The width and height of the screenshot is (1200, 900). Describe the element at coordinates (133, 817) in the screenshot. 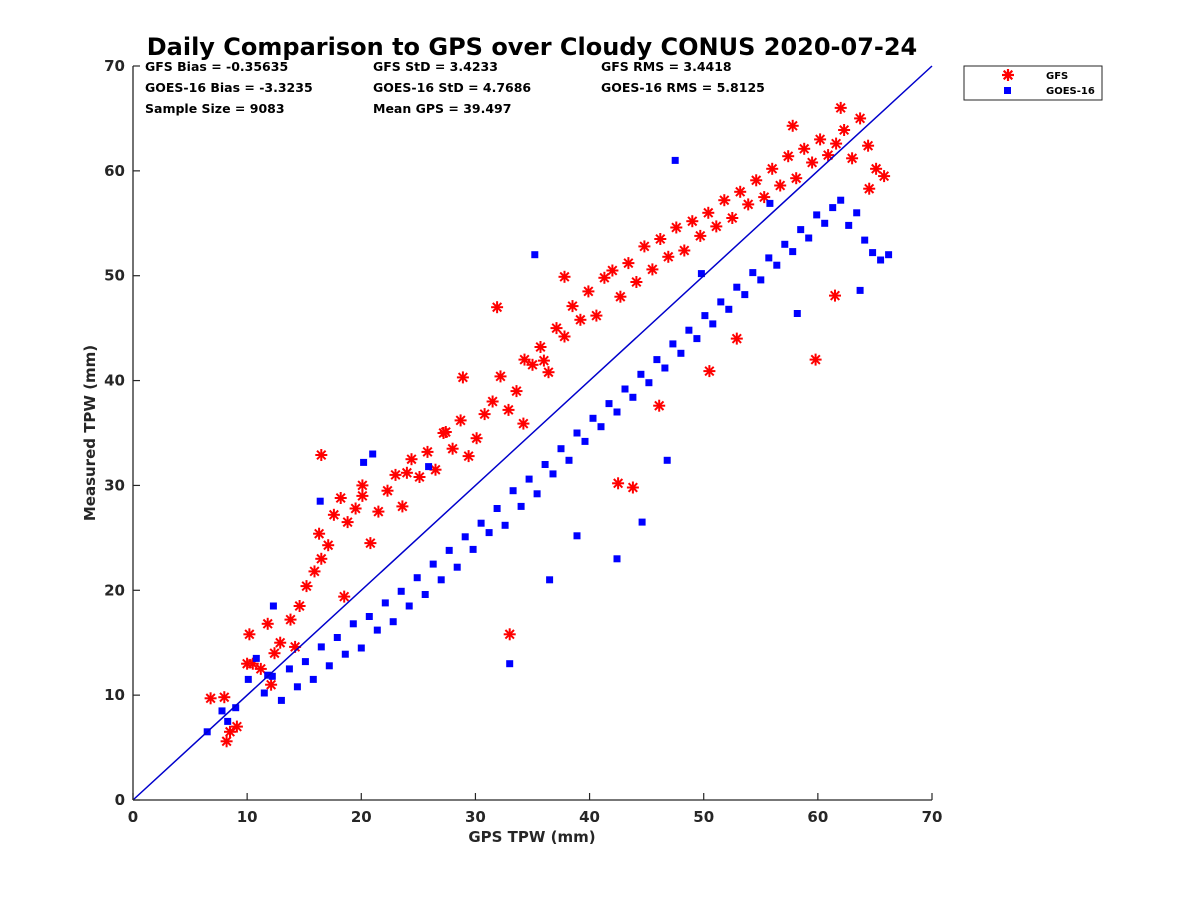

I see `x-tick-label: 0` at that location.